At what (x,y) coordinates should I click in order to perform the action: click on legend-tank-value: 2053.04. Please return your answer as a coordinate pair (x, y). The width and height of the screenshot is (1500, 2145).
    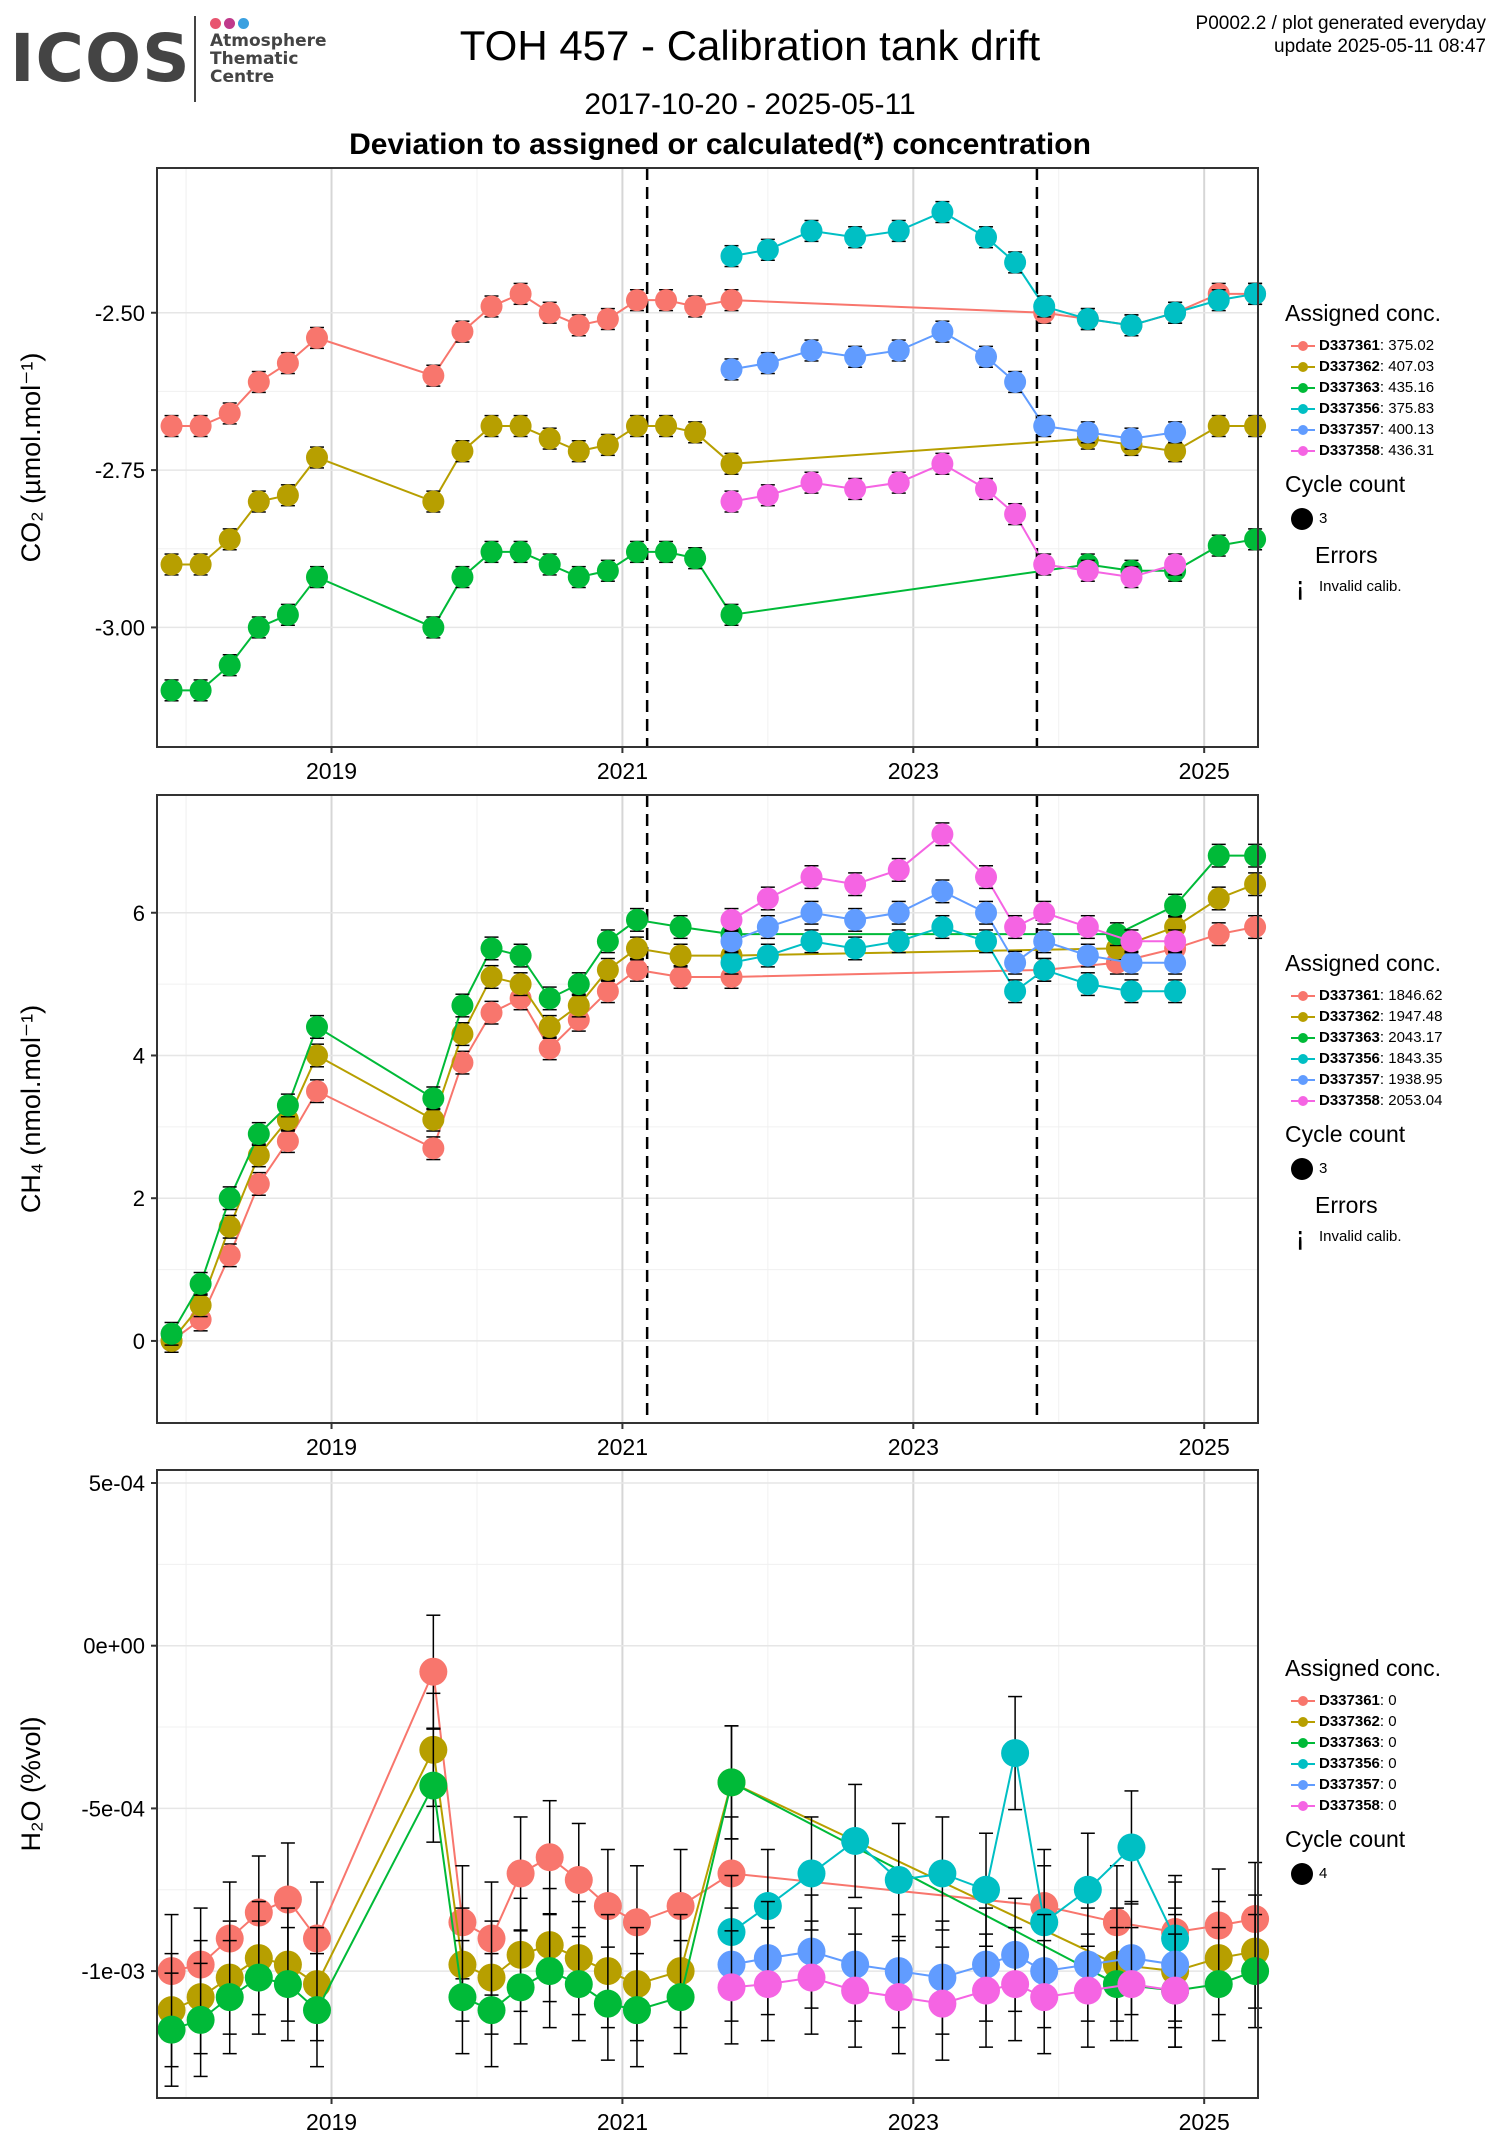
    Looking at the image, I should click on (1415, 1100).